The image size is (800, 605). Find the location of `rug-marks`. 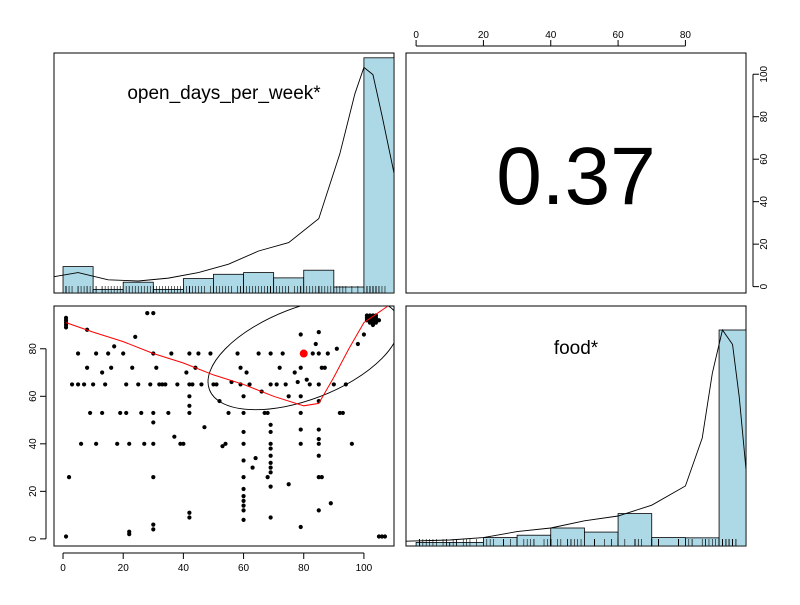

rug-marks is located at coordinates (225, 289).